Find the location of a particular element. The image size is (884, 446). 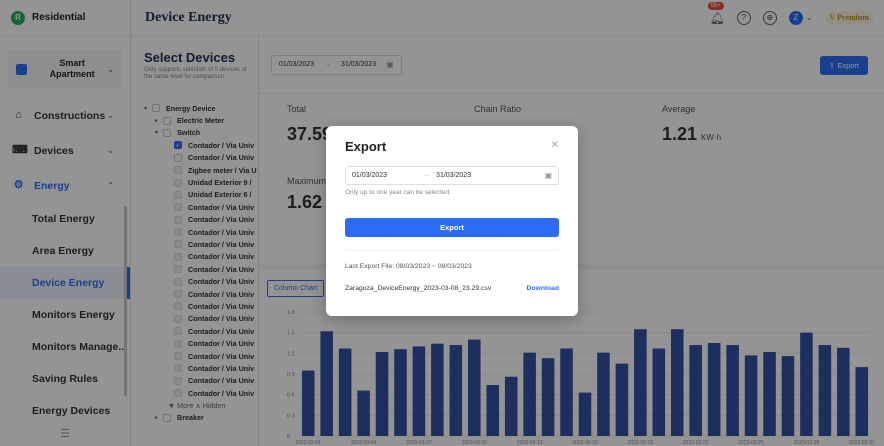

user-menu: Z ⌄ is located at coordinates (800, 17).